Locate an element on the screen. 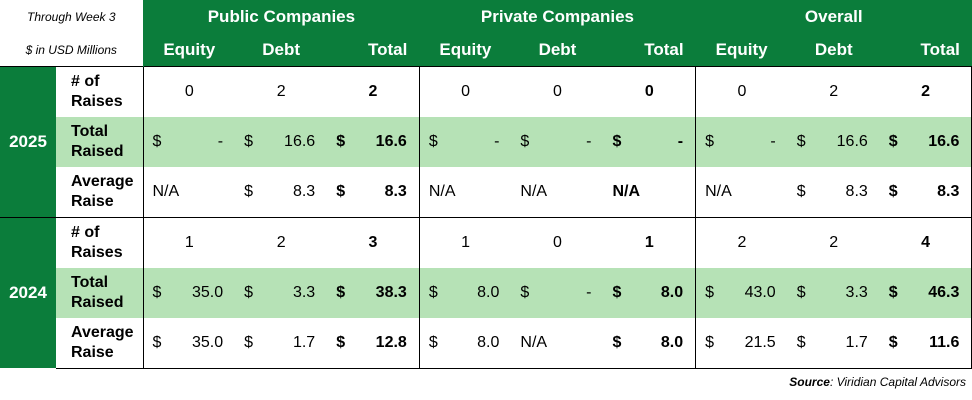 Image resolution: width=972 pixels, height=400 pixels. amount: 11.6 is located at coordinates (944, 342).